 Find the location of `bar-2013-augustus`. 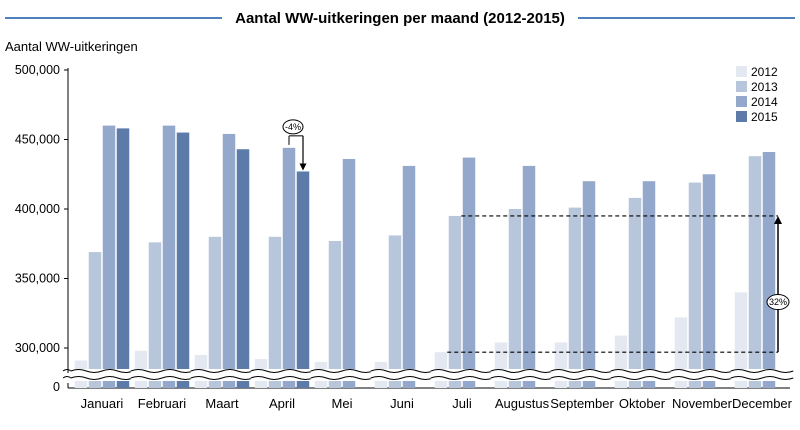

bar-2013-augustus is located at coordinates (515, 298).